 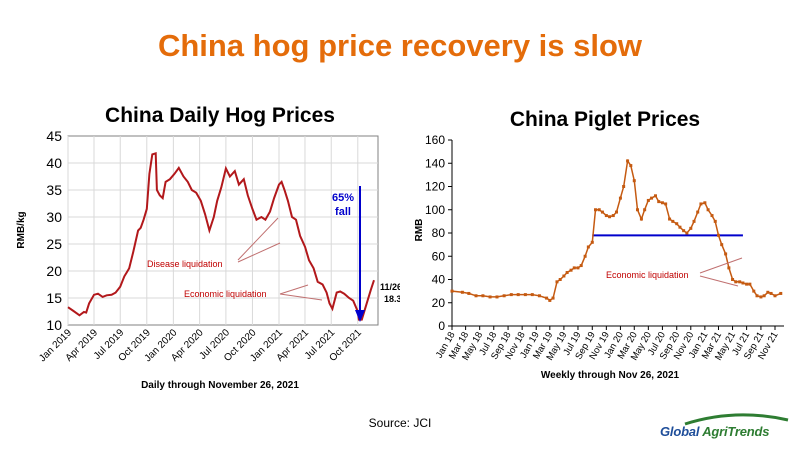 I want to click on piglet-y-tick-label: 0, so click(x=441, y=326).